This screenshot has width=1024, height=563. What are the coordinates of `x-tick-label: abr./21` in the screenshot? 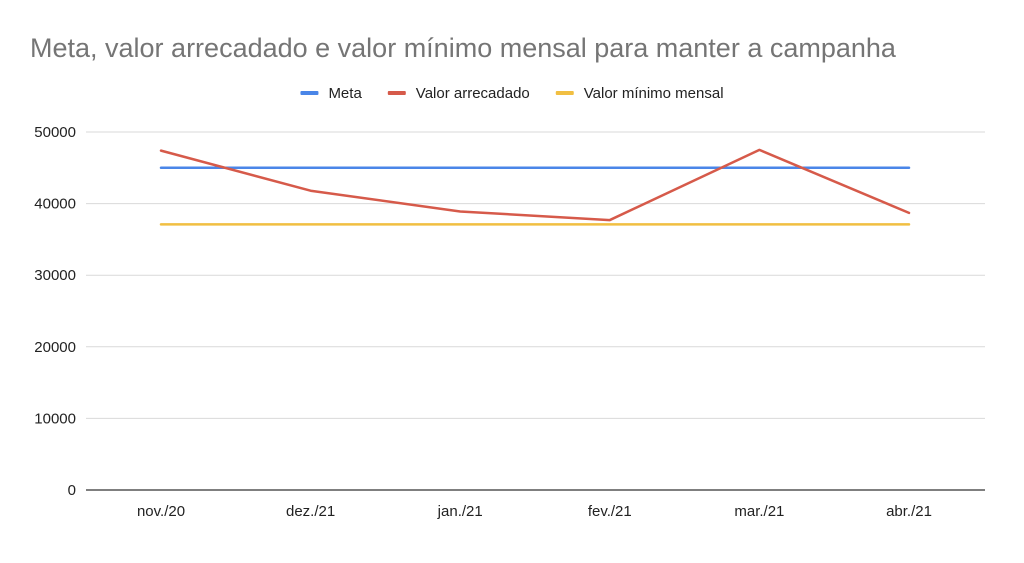 It's located at (909, 511).